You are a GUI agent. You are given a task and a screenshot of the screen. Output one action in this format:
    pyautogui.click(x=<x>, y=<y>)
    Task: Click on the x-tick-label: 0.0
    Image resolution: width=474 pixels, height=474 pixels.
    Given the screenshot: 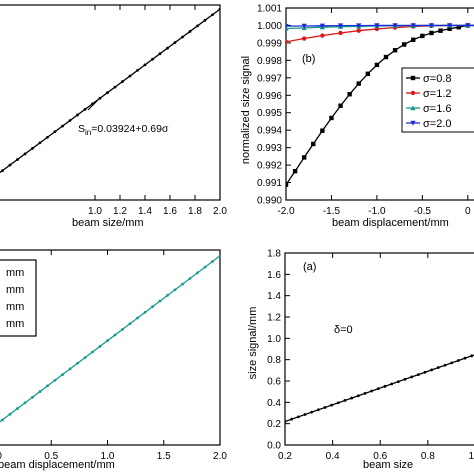 What is the action you would take?
    pyautogui.click(x=1, y=456)
    